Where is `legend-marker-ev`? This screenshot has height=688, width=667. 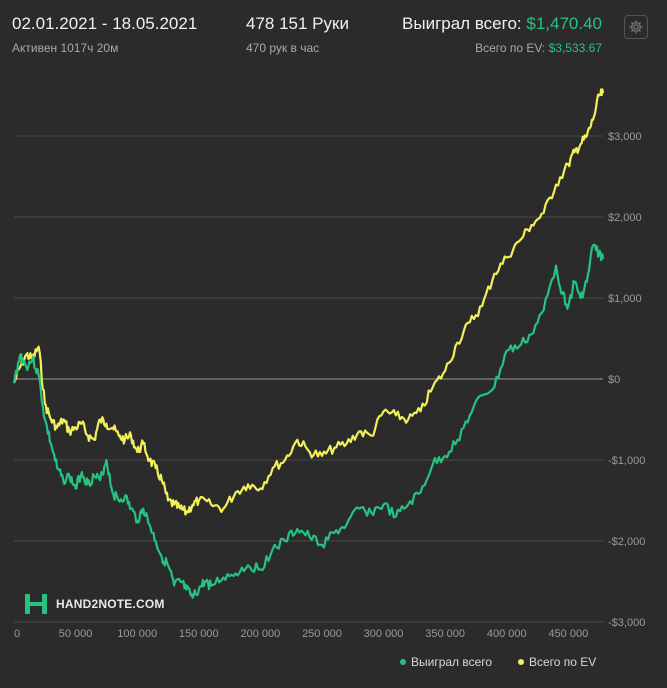
legend-marker-ev is located at coordinates (521, 662).